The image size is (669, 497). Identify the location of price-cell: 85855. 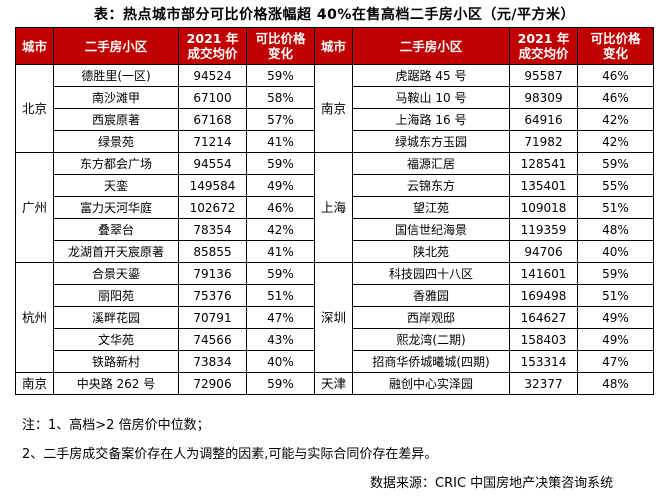
(212, 251).